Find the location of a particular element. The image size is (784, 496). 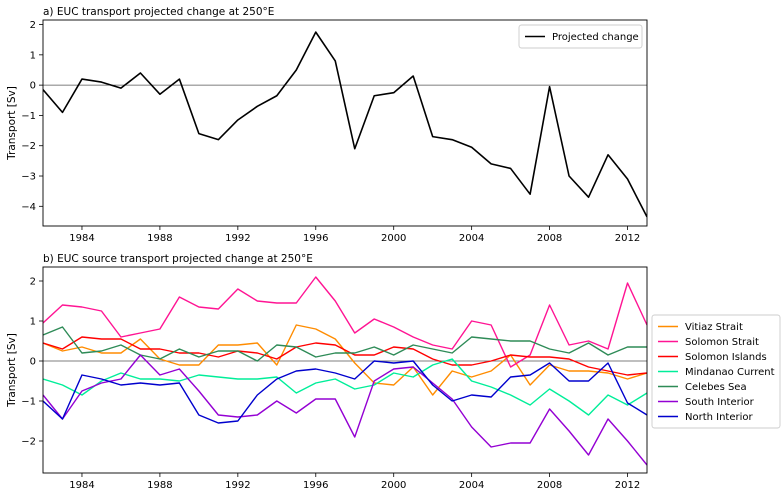

panel-b-legend-label: Vitiaz Strait is located at coordinates (714, 327).